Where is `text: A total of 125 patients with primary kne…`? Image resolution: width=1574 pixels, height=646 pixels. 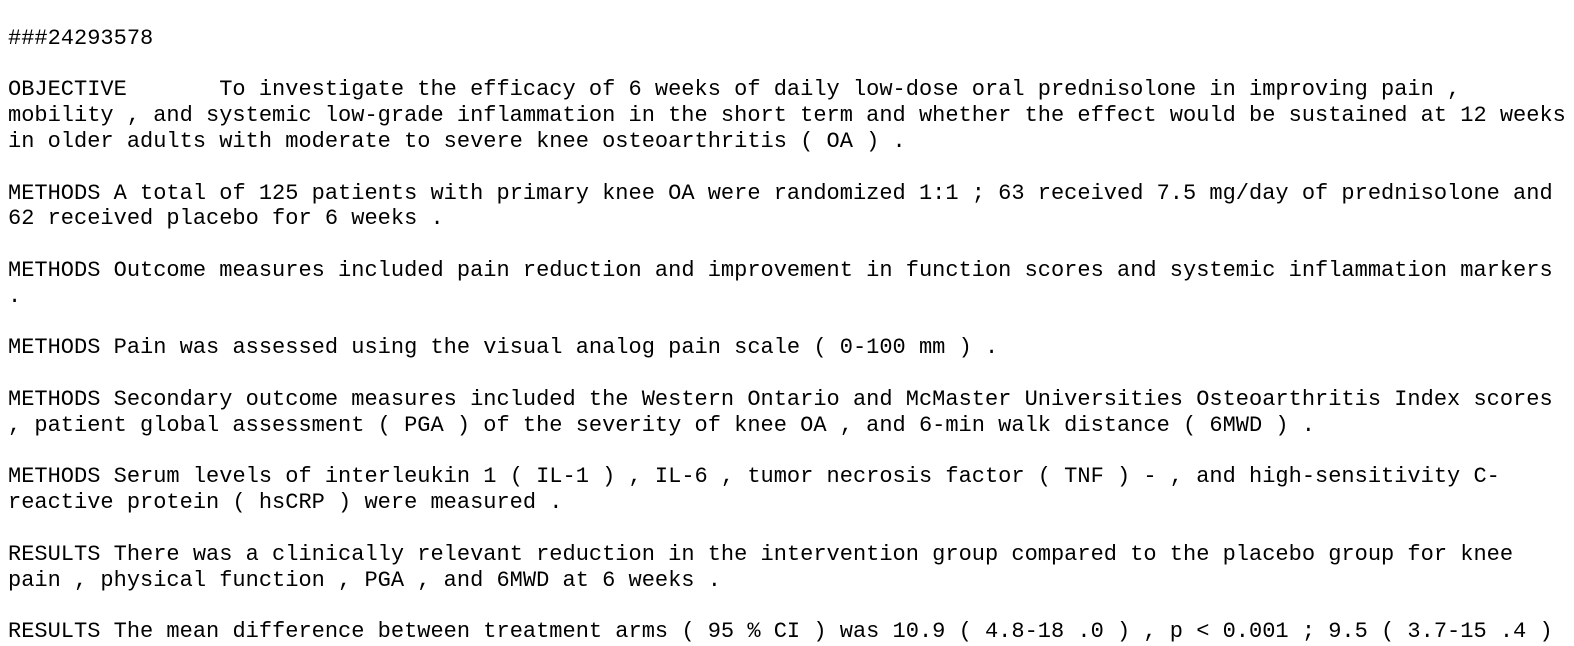 text: A total of 125 patients with primary kne… is located at coordinates (787, 206).